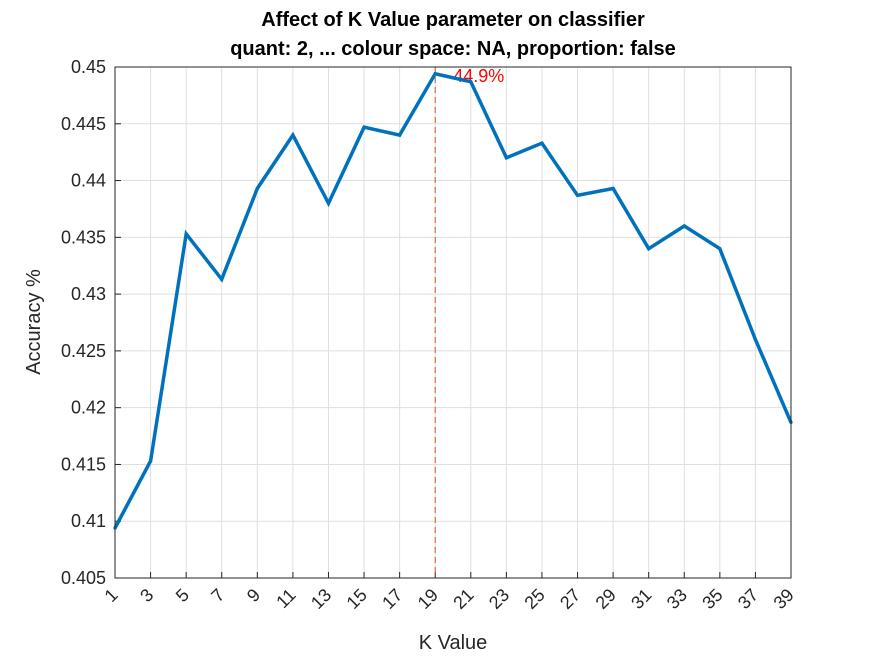  I want to click on y-tick-label: 0.42, so click(88, 408).